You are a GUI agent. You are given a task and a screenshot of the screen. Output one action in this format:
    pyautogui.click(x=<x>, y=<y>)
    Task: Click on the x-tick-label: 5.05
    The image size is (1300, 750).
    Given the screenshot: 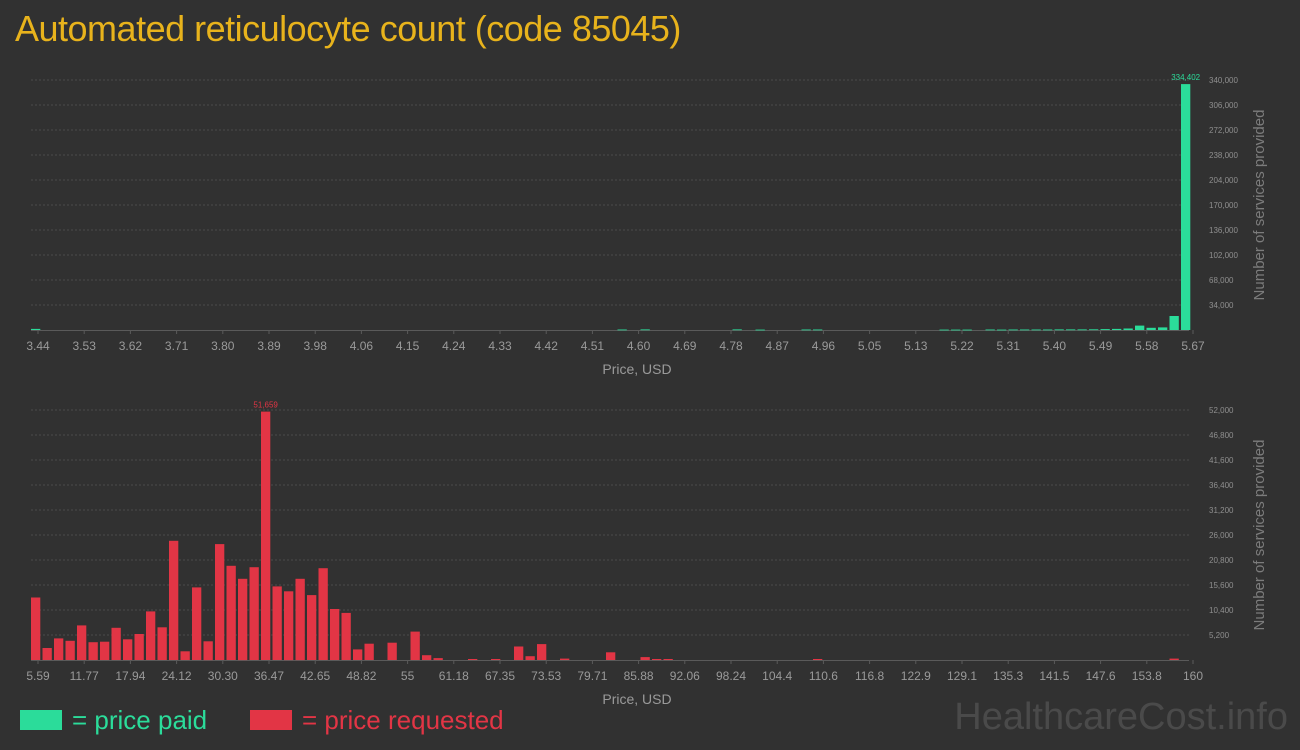 What is the action you would take?
    pyautogui.click(x=870, y=346)
    